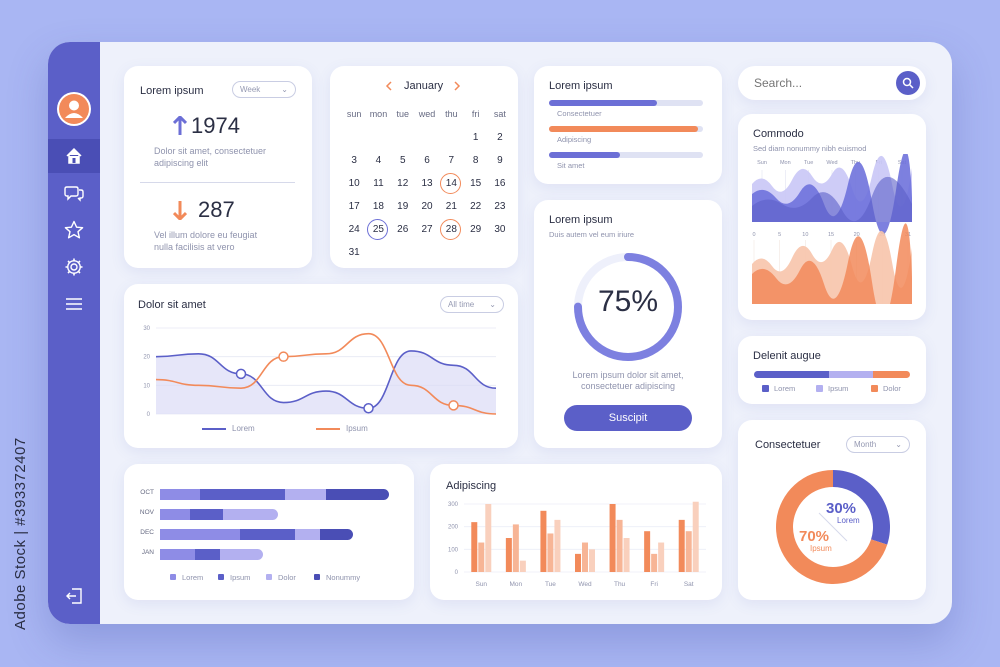  I want to click on logout-icon, so click(74, 596).